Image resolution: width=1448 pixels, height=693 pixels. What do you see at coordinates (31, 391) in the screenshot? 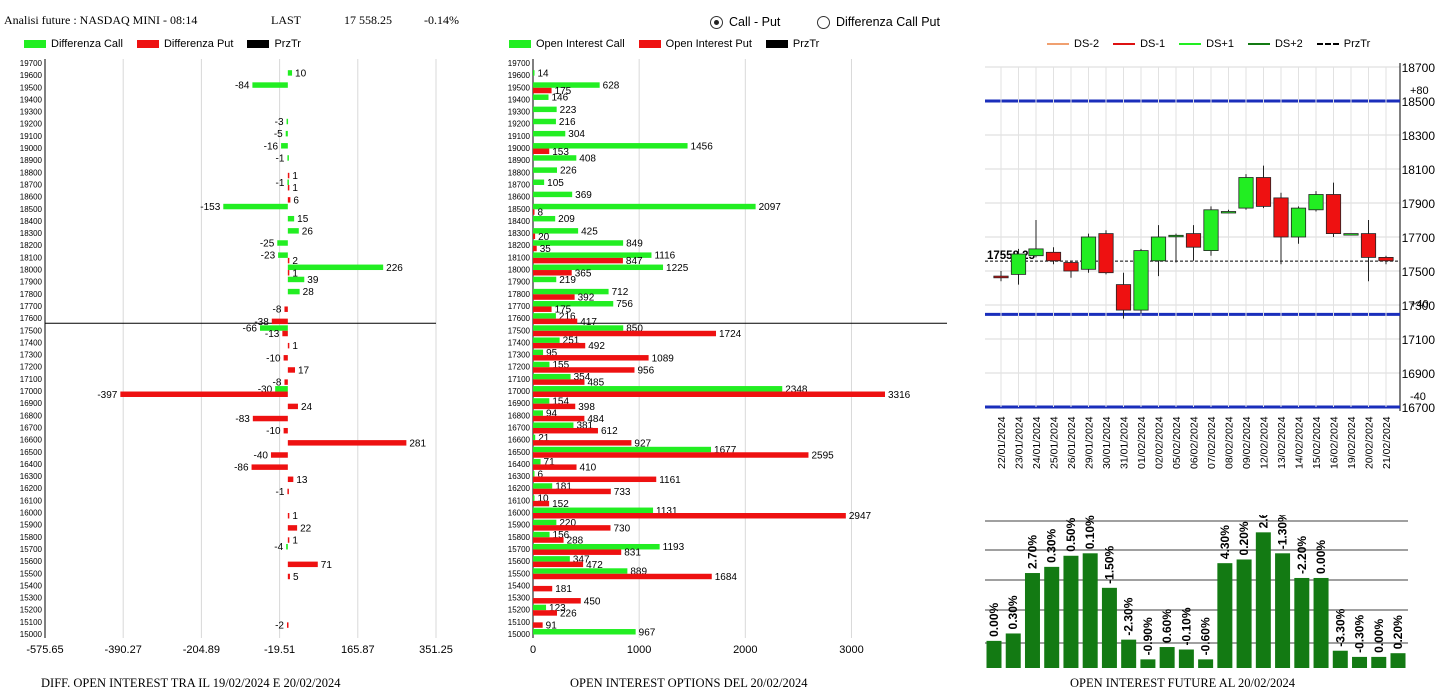
I see `strike-label: 17000` at bounding box center [31, 391].